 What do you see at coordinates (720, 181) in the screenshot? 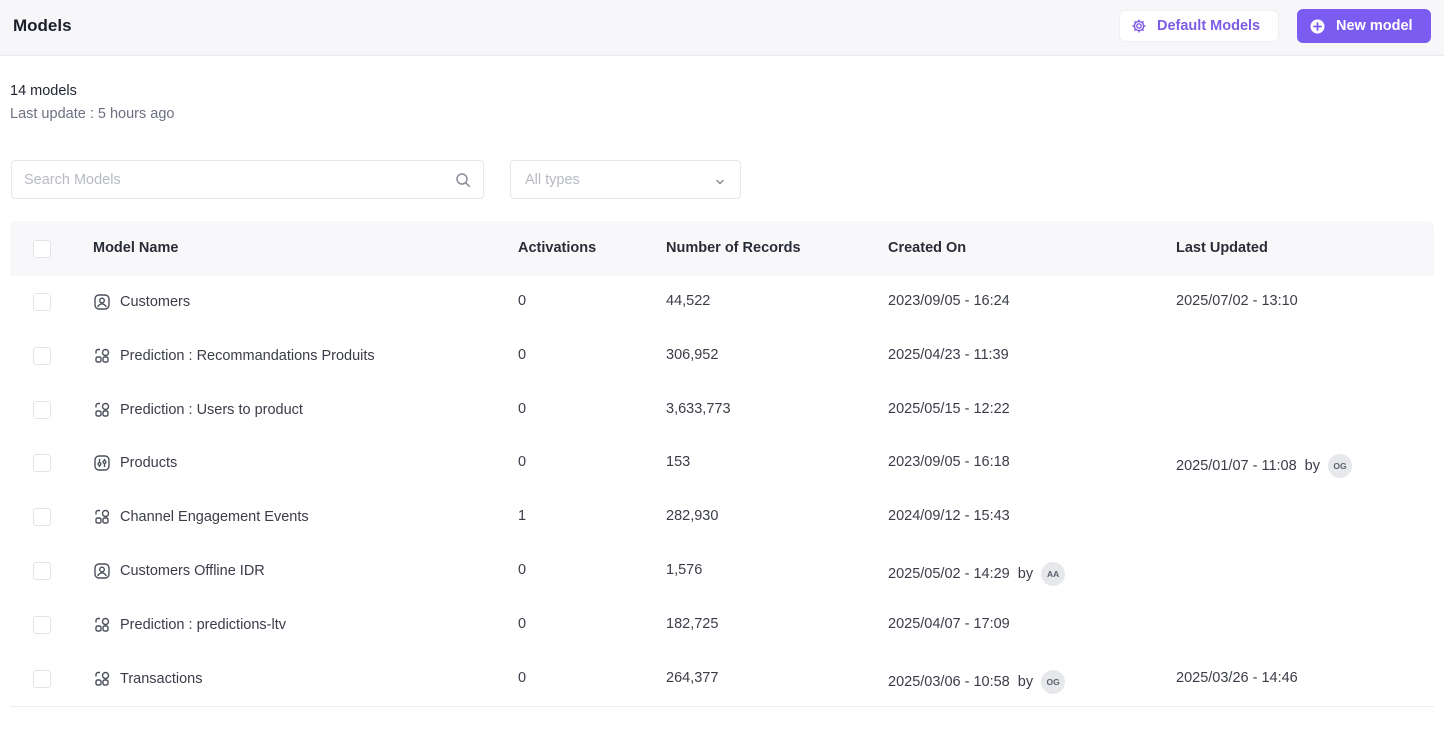
I see `chevron-down-icon` at bounding box center [720, 181].